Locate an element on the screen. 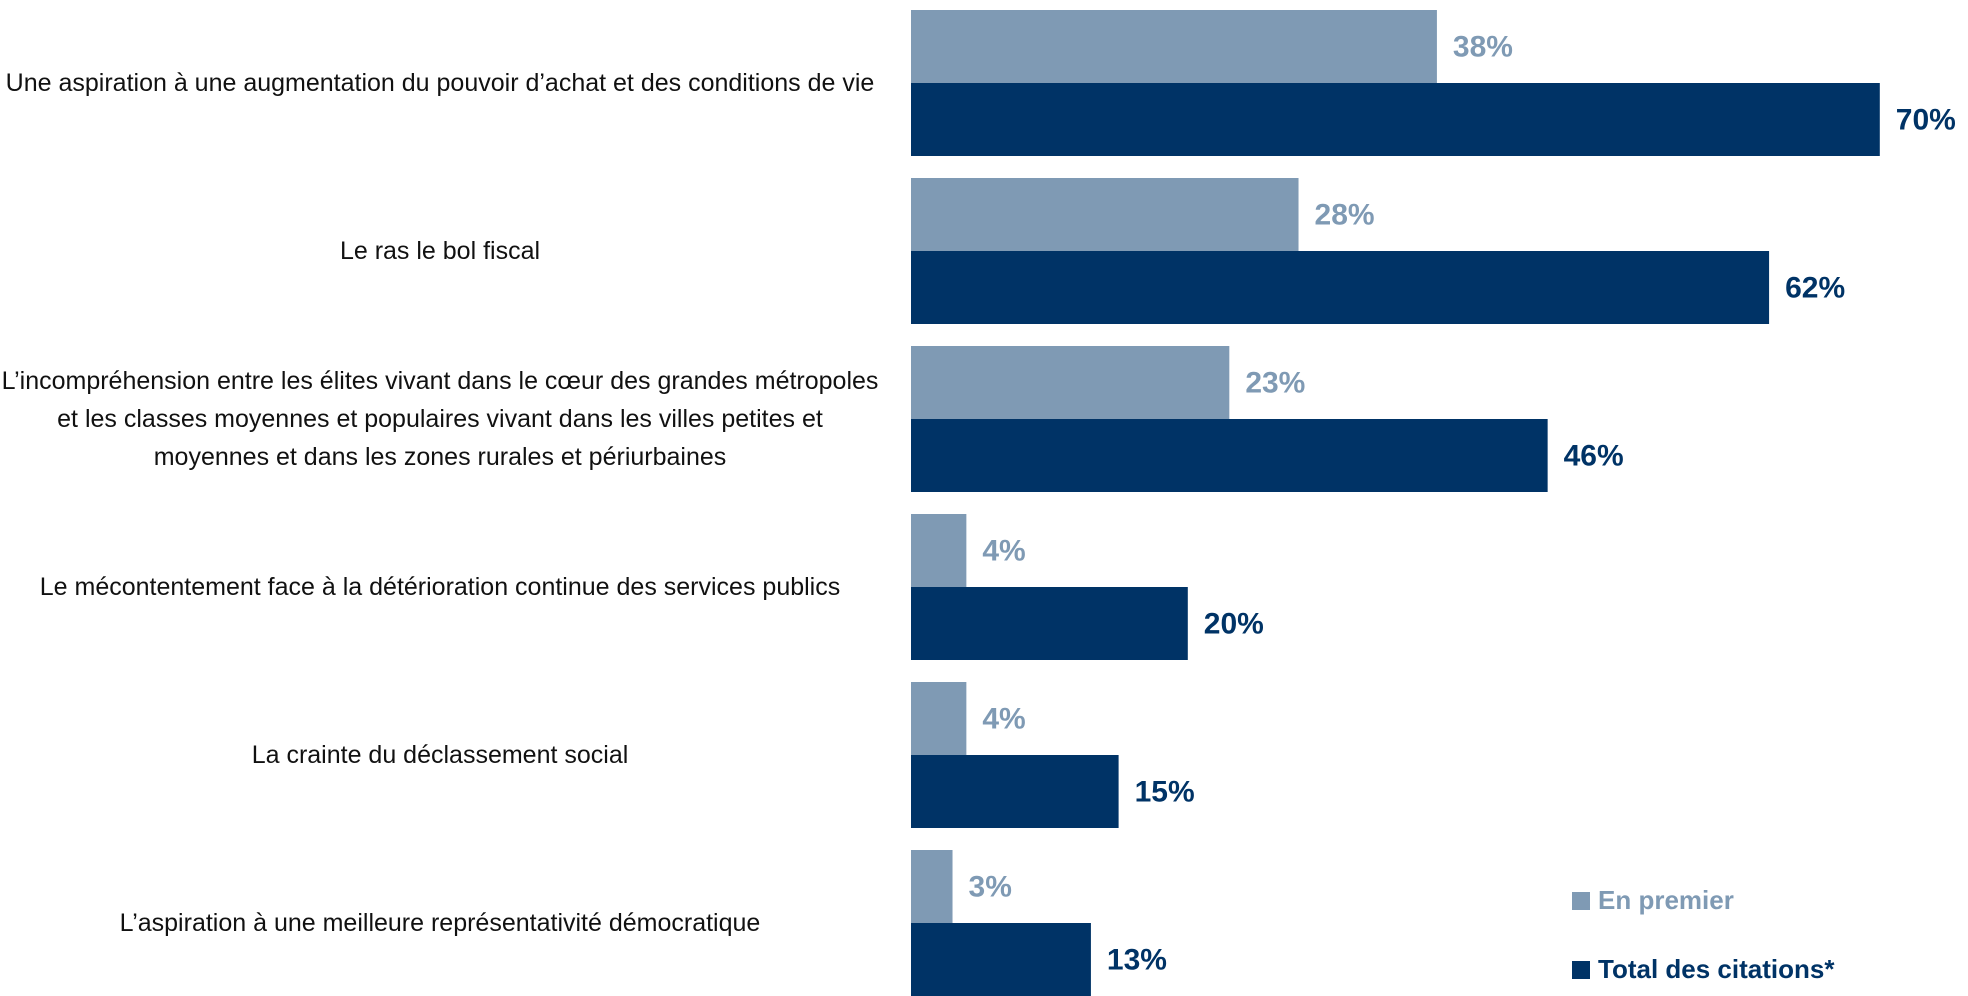  value-label: 3% is located at coordinates (990, 886).